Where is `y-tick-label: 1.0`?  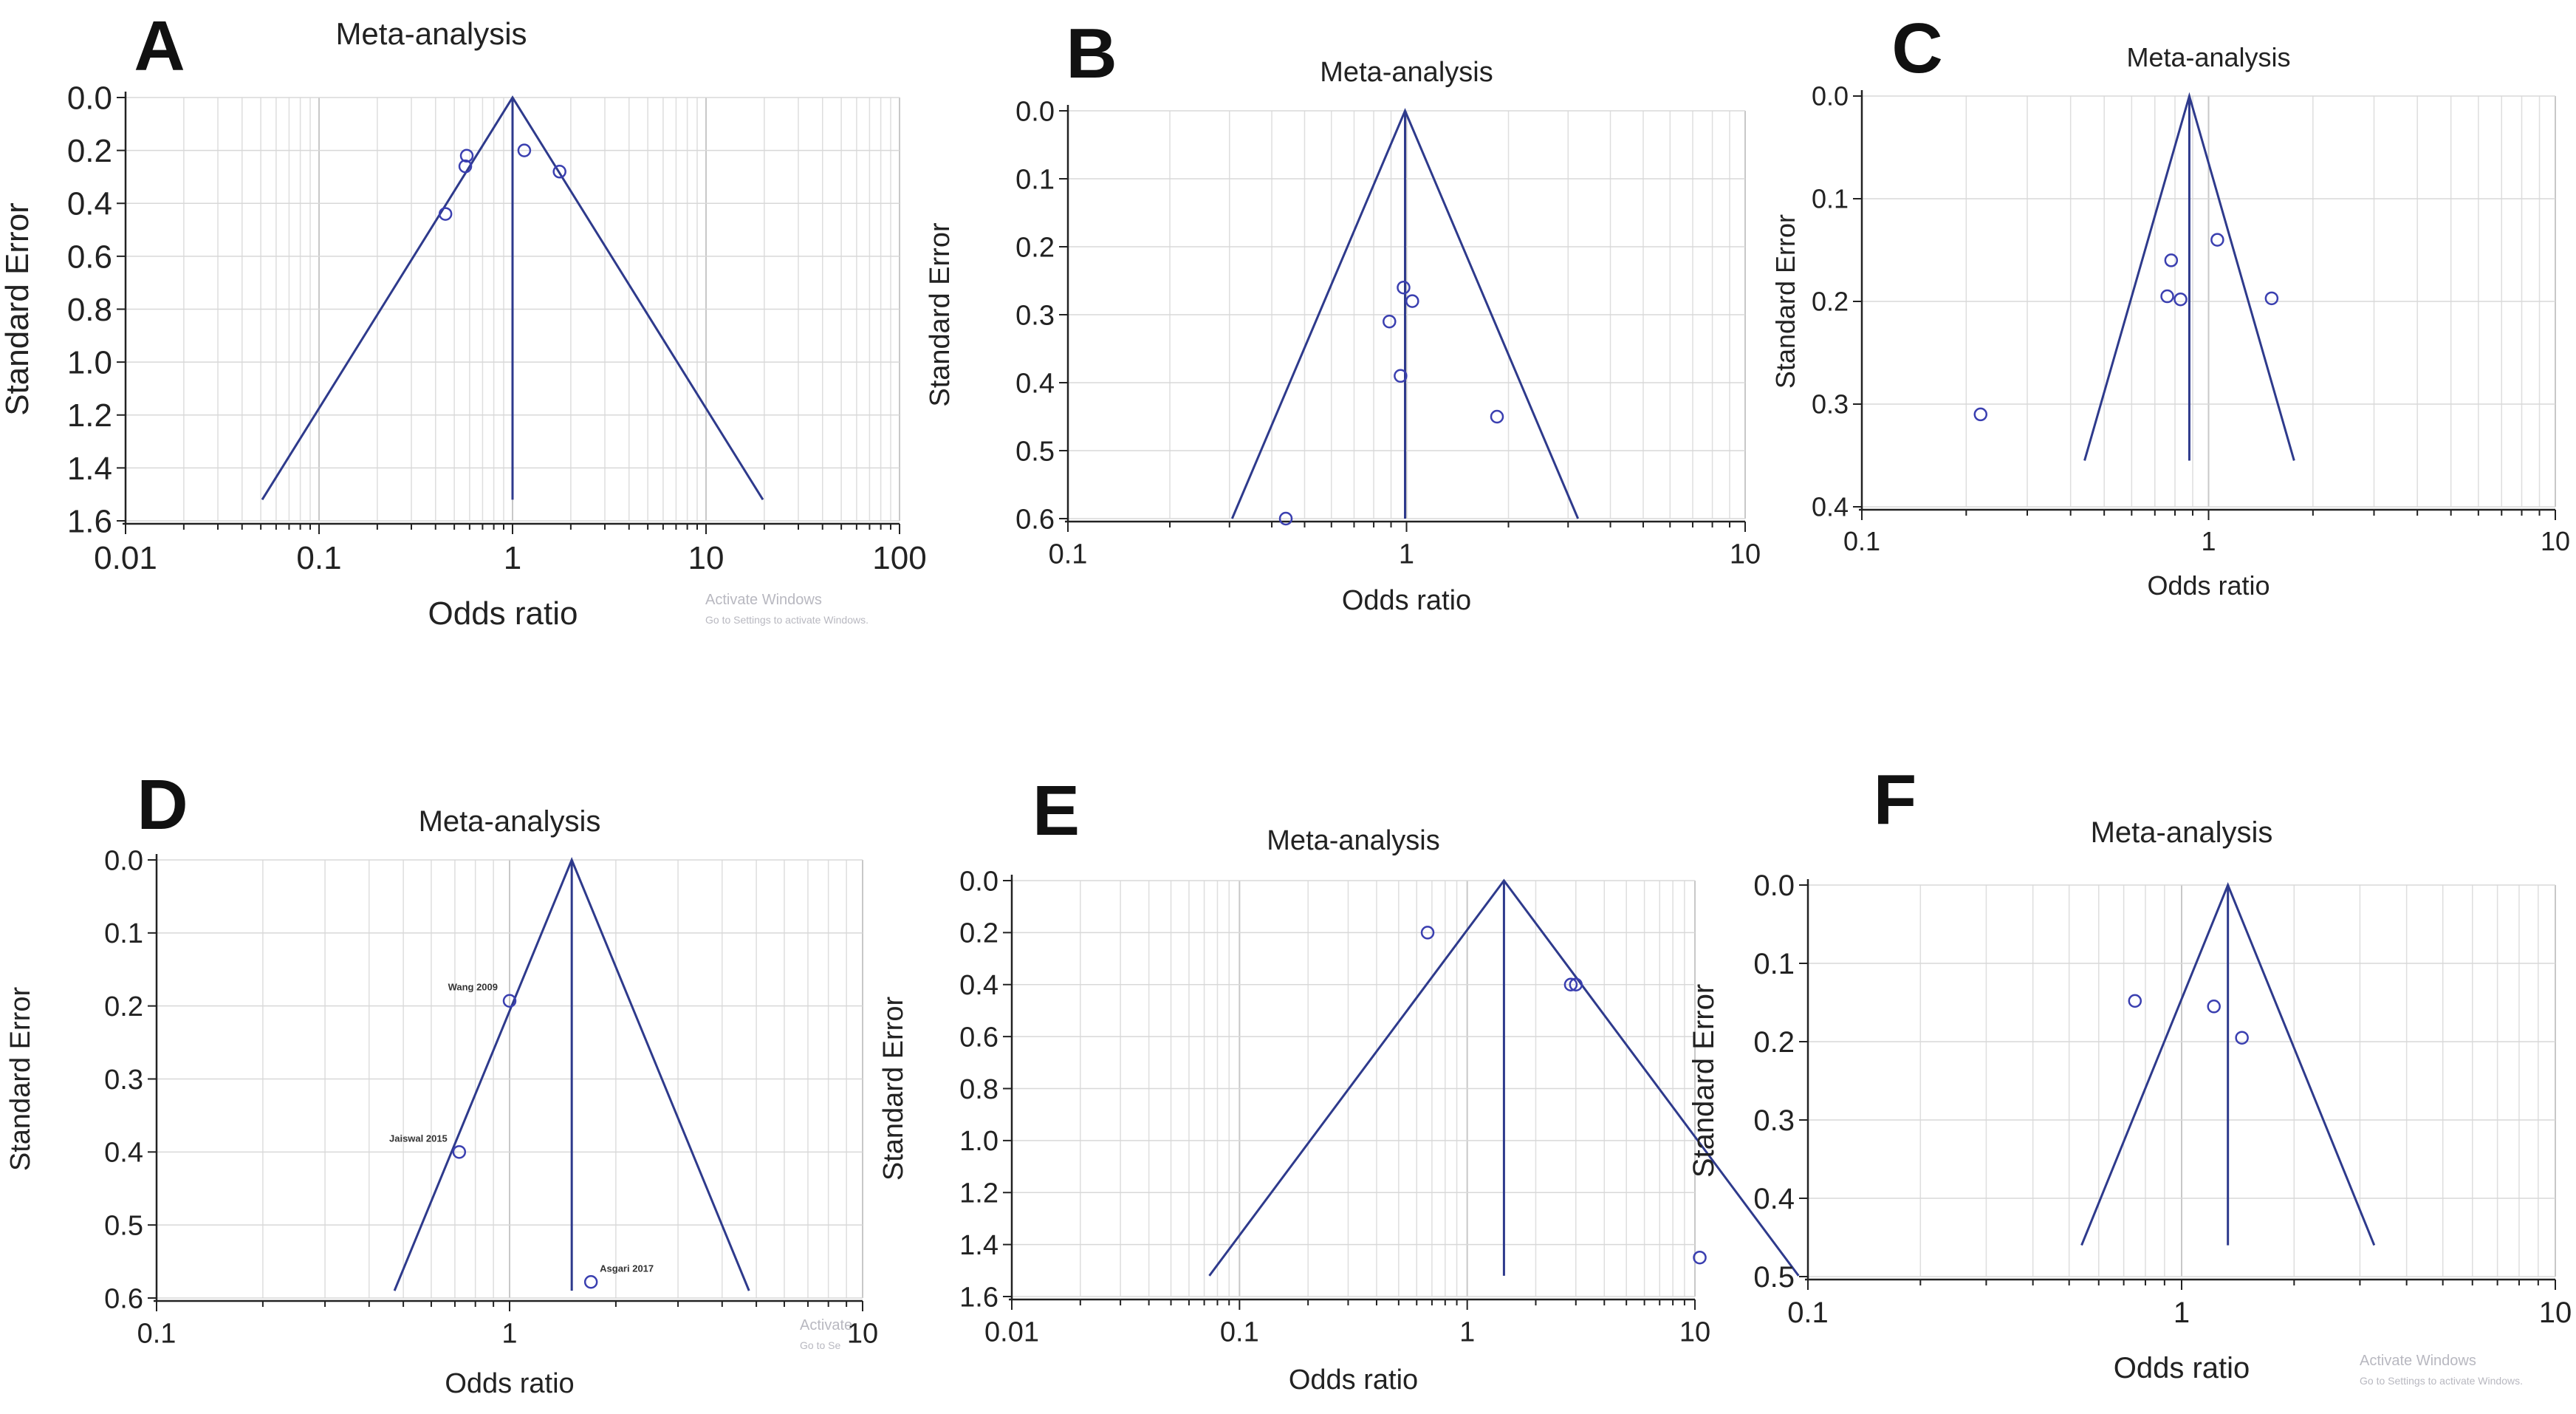
y-tick-label: 1.0 is located at coordinates (978, 1141).